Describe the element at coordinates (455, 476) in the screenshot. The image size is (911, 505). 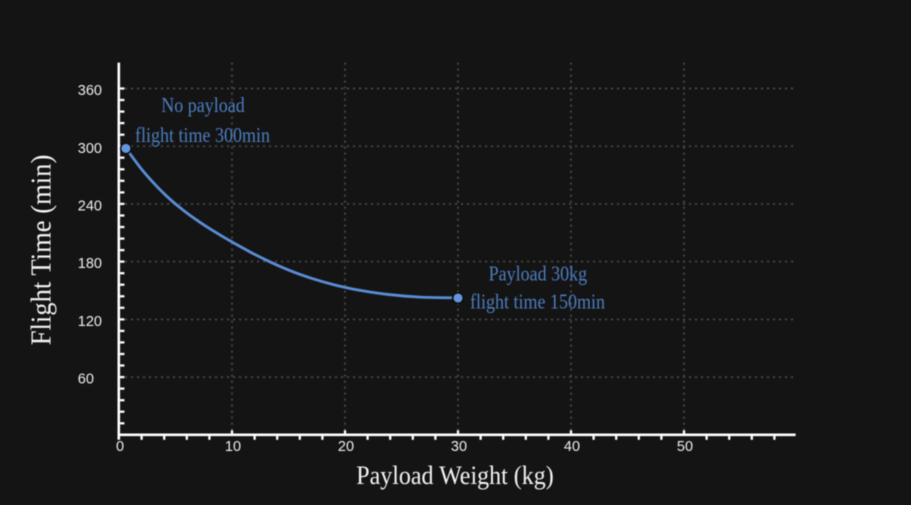
I see `svg-text: Payload Weight (kg)` at that location.